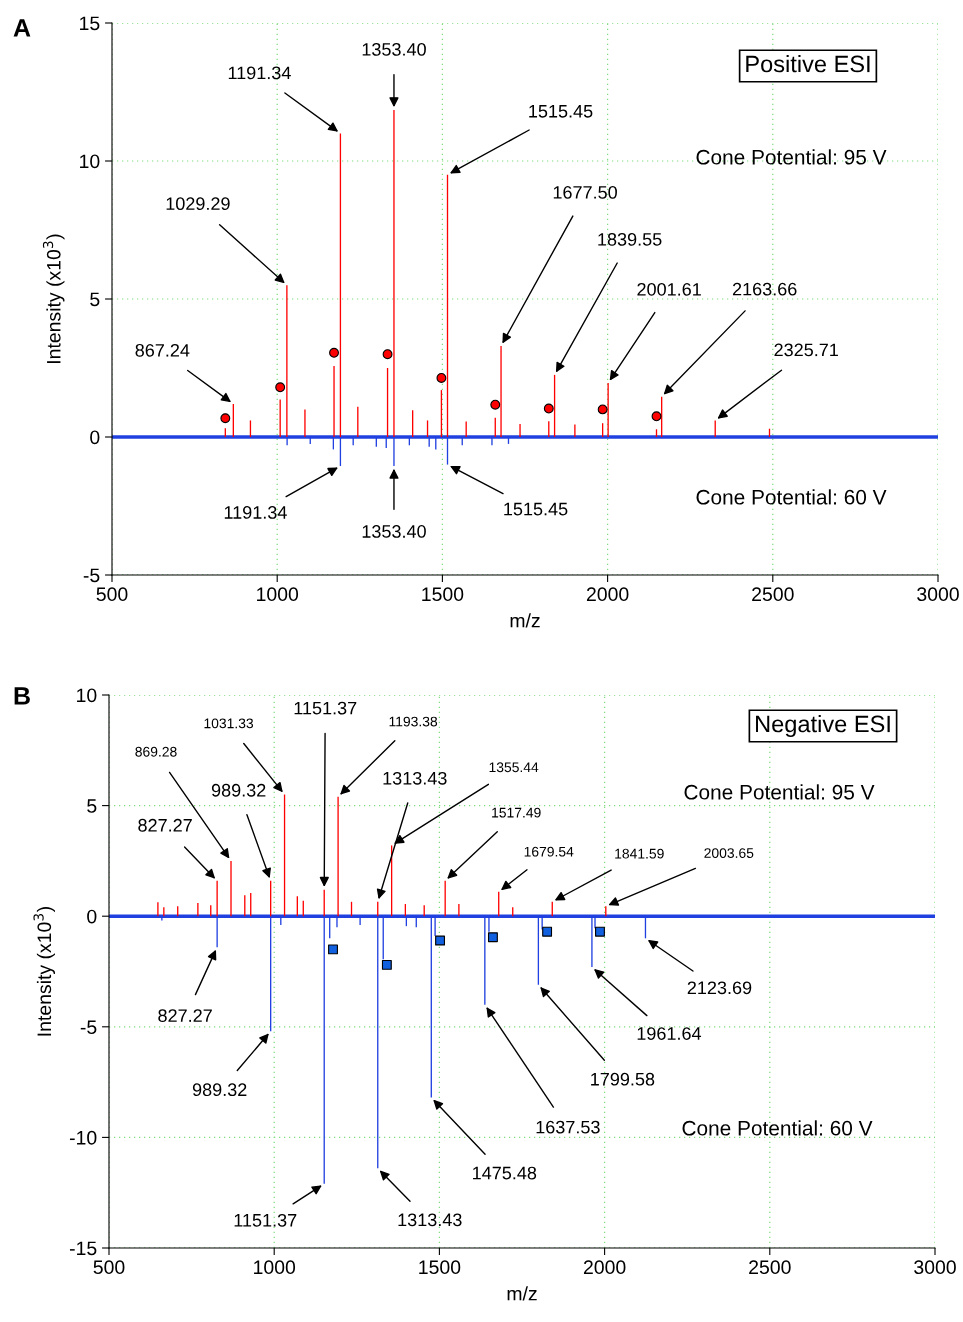  What do you see at coordinates (764, 289) in the screenshot?
I see `annotation: 2163.66` at bounding box center [764, 289].